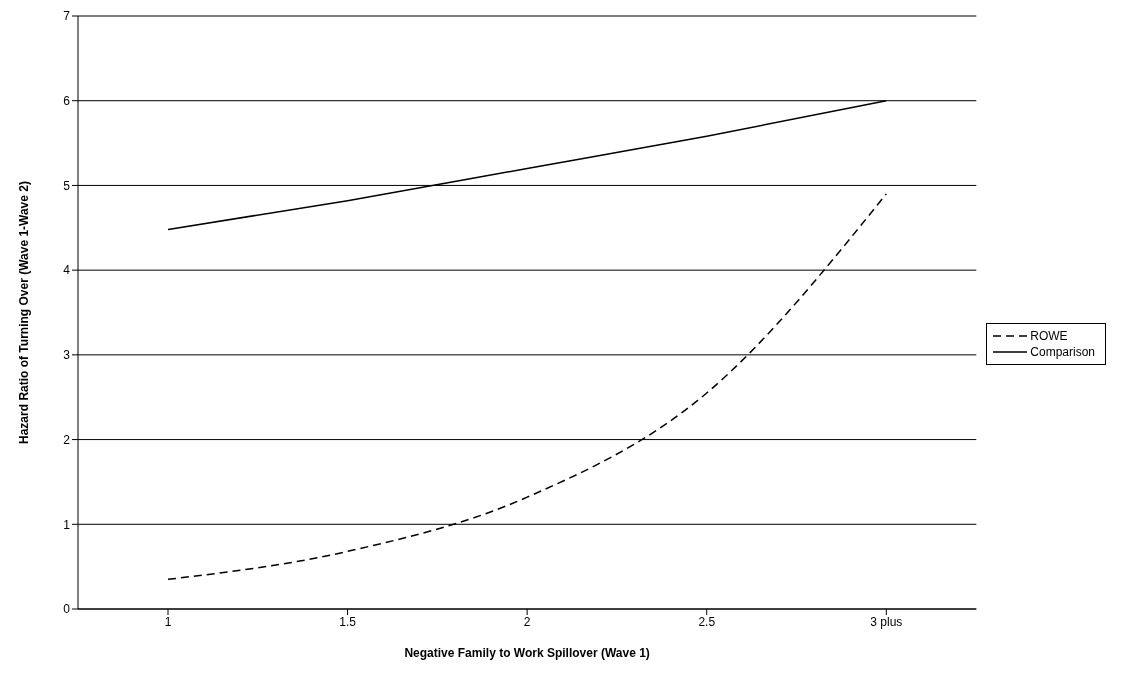 The image size is (1124, 687). Describe the element at coordinates (707, 621) in the screenshot. I see `x-tick-label: 2.5` at that location.